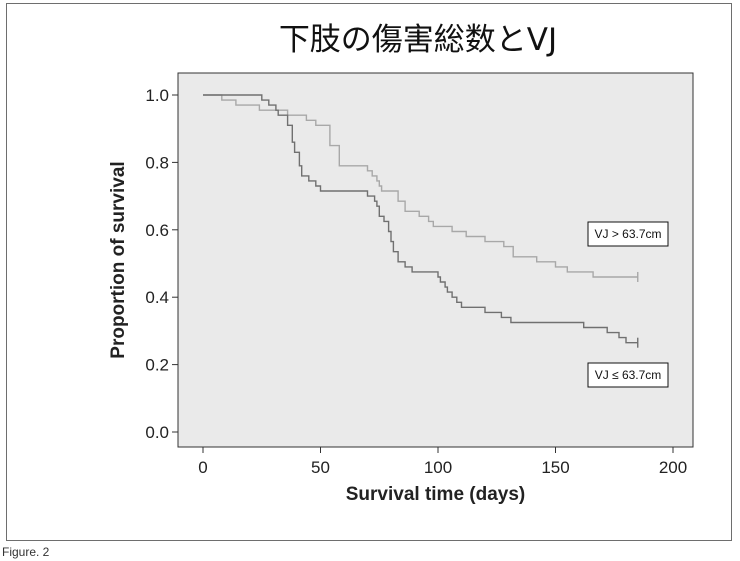  What do you see at coordinates (418, 40) in the screenshot?
I see `chart-title: 下肢の傷害総数とVJ` at bounding box center [418, 40].